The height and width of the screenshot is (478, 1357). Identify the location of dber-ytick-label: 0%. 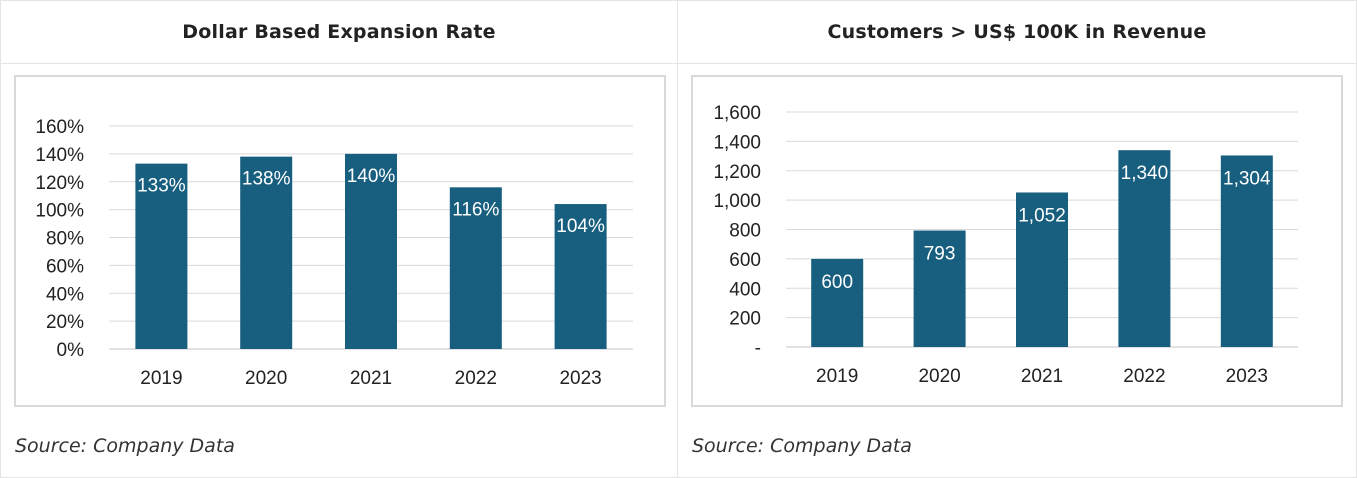
(71, 350).